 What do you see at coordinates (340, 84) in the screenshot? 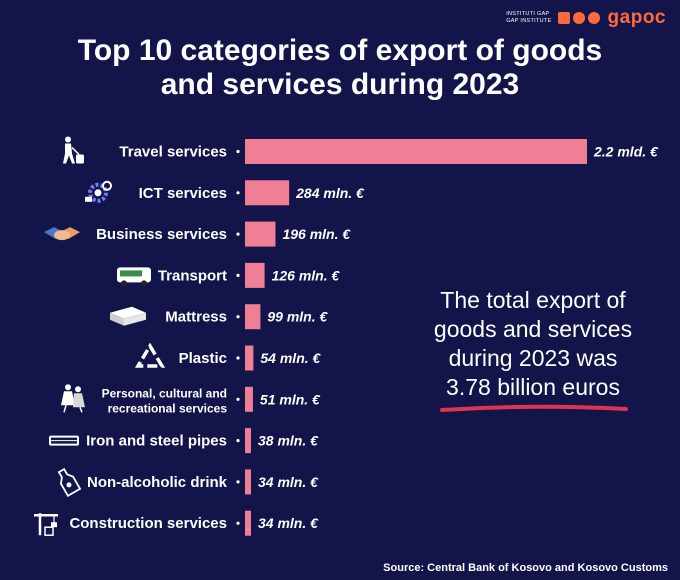
I see `chart-title-line2: and services during 2023` at bounding box center [340, 84].